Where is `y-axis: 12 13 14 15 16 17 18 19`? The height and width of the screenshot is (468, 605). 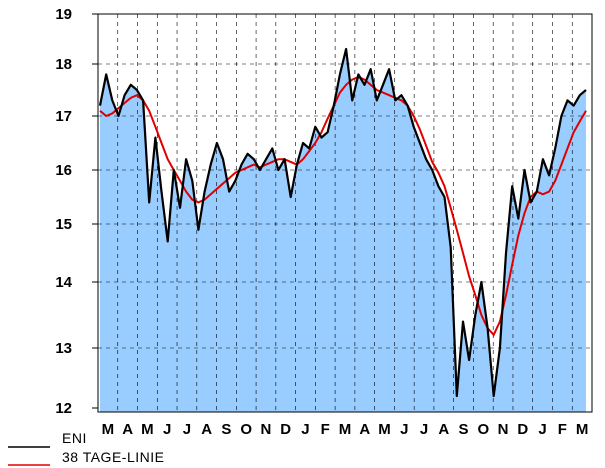 y-axis: 12 13 14 15 16 17 18 19 is located at coordinates (76, 211).